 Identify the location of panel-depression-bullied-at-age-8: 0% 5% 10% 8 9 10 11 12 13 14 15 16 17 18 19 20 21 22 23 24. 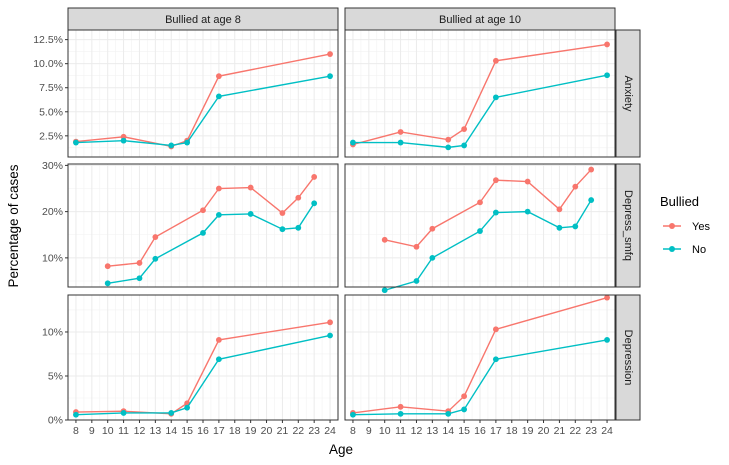
(190, 365).